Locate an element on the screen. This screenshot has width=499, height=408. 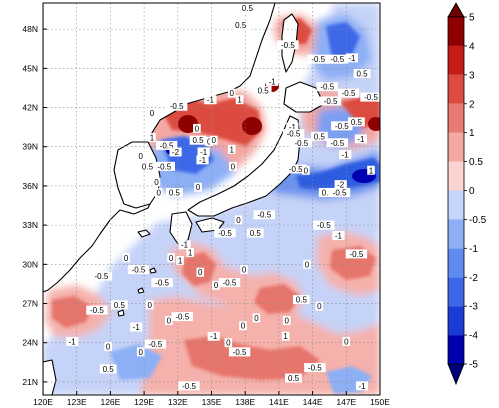
colorbar-label-9: 2 is located at coordinates (472, 104).